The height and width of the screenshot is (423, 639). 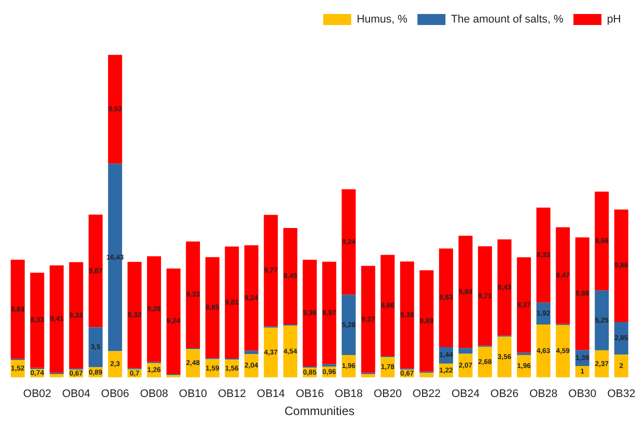 I want to click on x-tick-label: OB20, so click(x=388, y=394).